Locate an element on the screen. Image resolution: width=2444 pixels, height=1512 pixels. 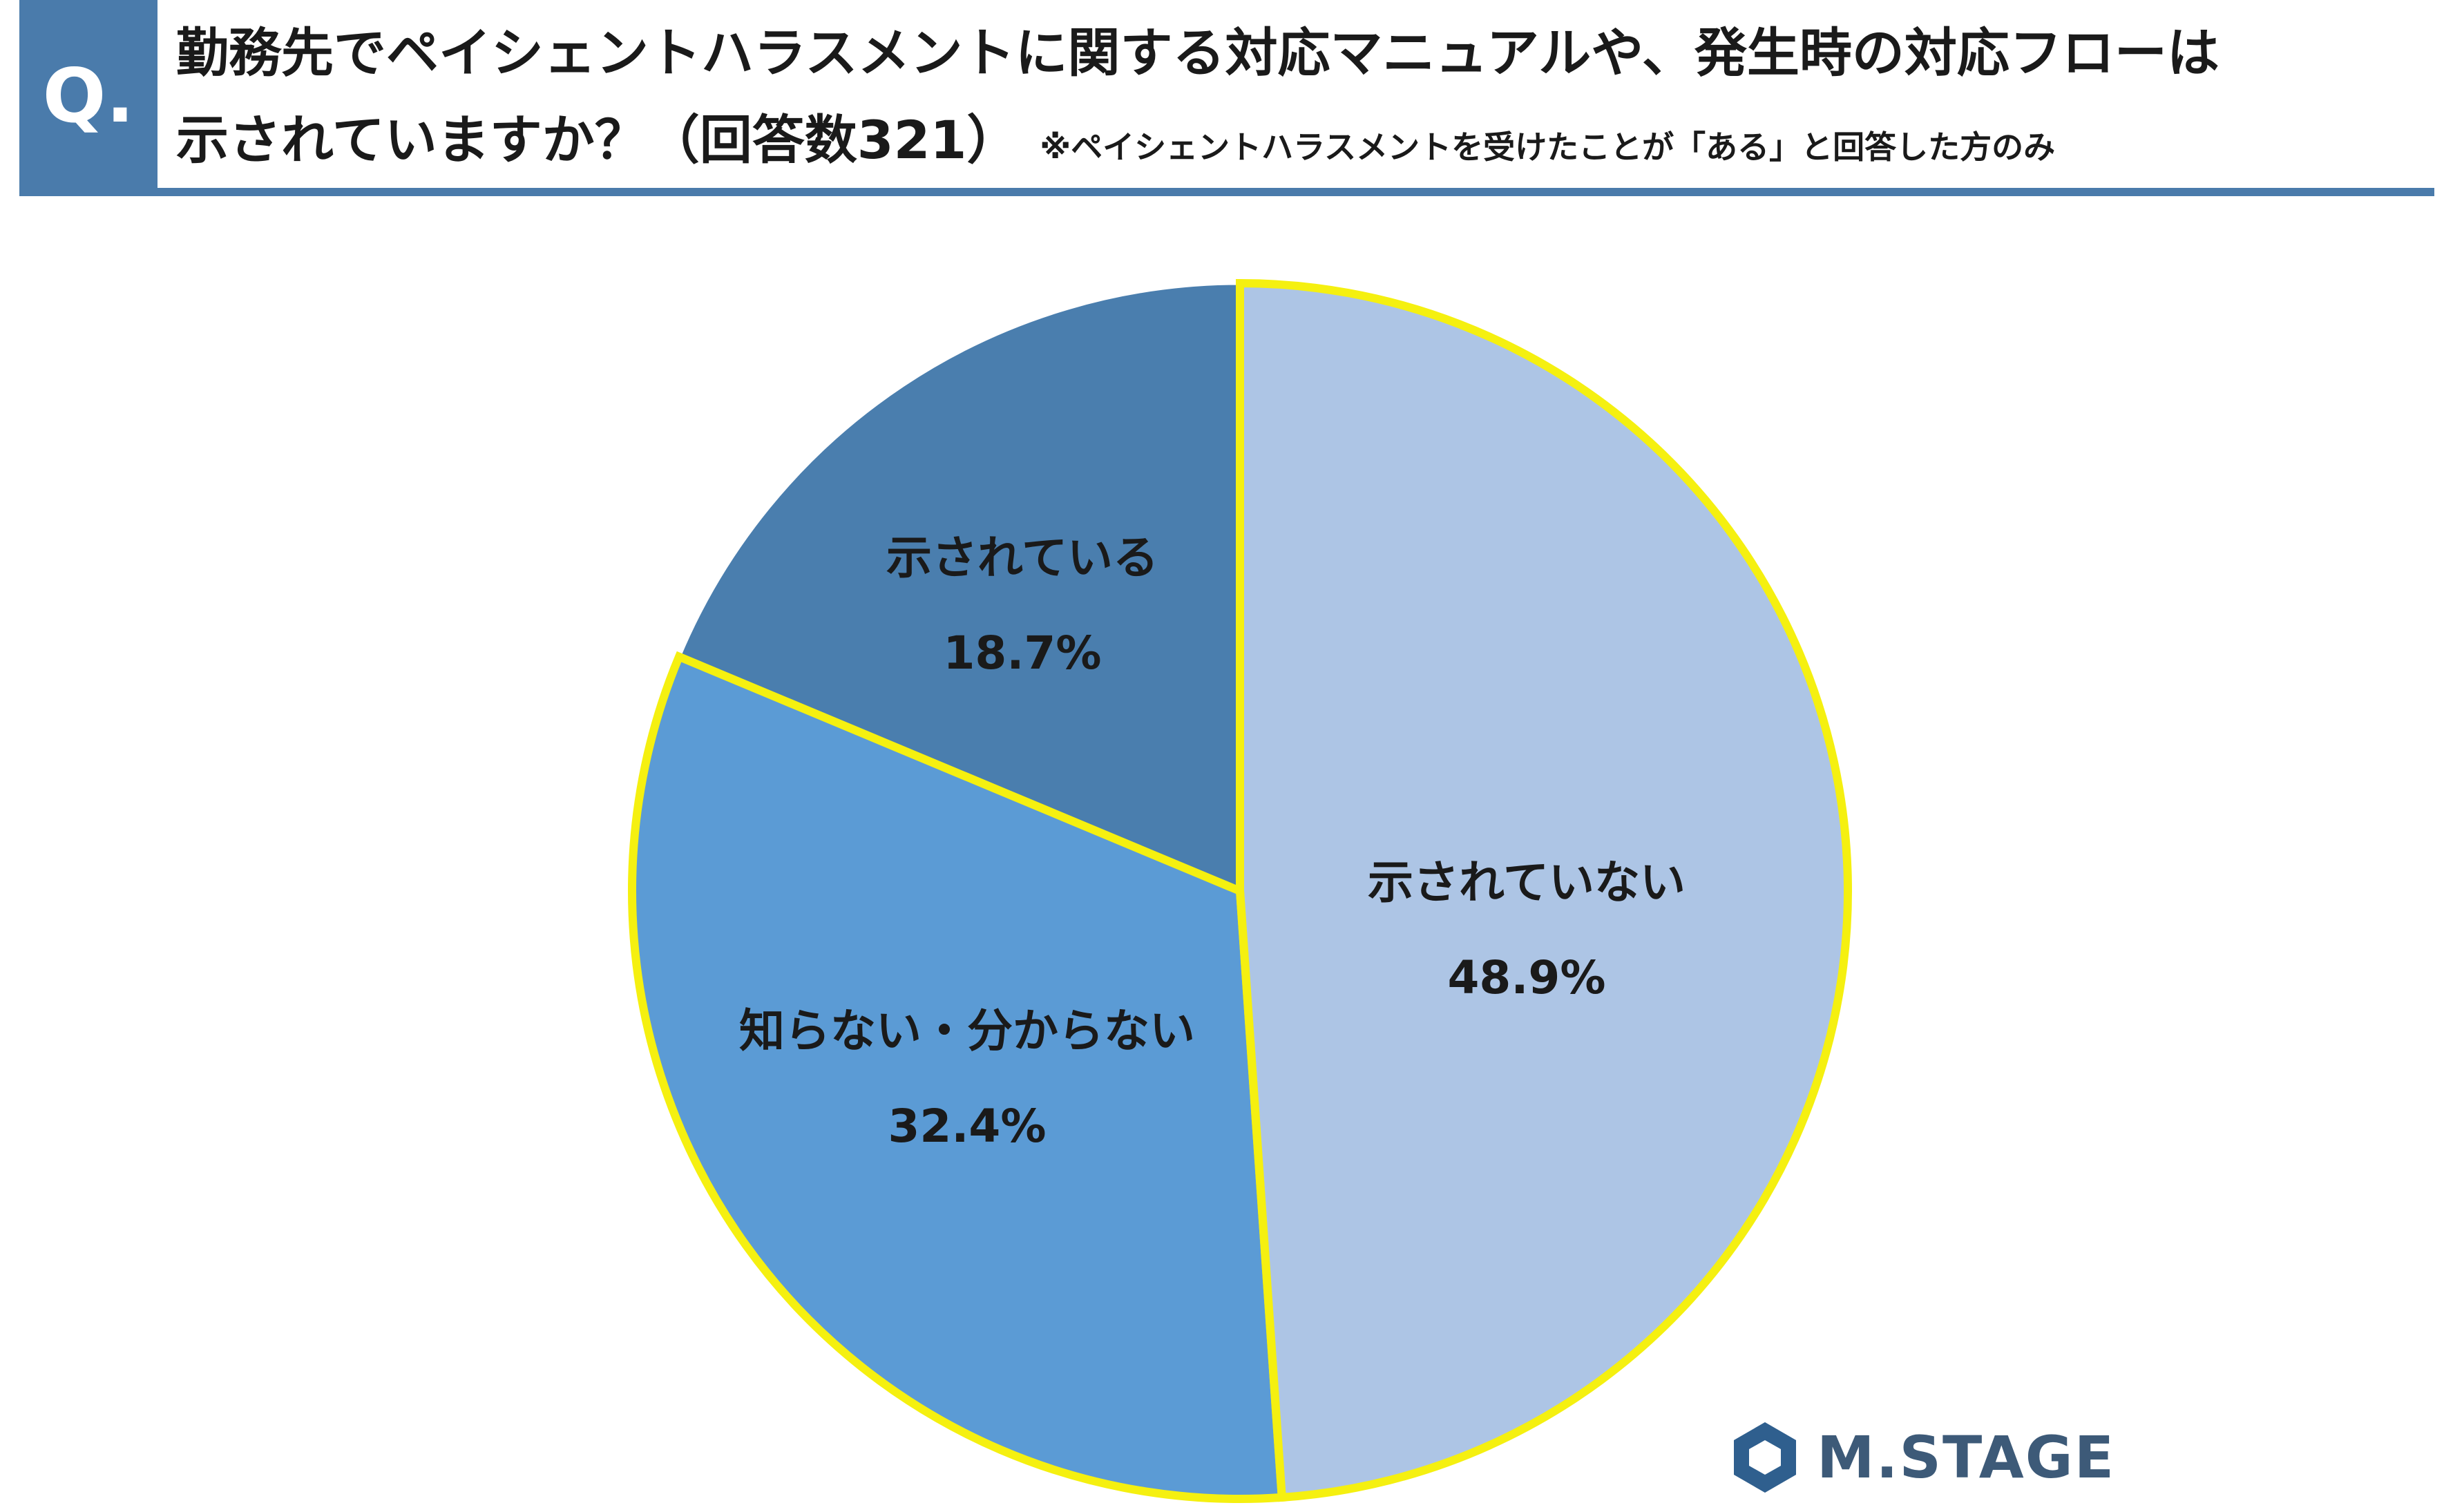
question-title-line1: 勤務先でペイシェントハラスメントに関する対応マニュアルや、発生時の対応フローは is located at coordinates (1197, 53).